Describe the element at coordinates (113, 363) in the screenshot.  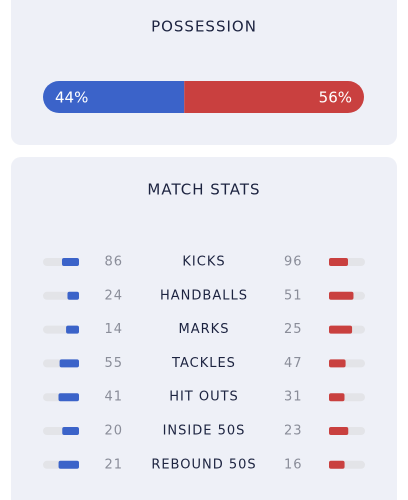
I see `home-value: 55` at that location.